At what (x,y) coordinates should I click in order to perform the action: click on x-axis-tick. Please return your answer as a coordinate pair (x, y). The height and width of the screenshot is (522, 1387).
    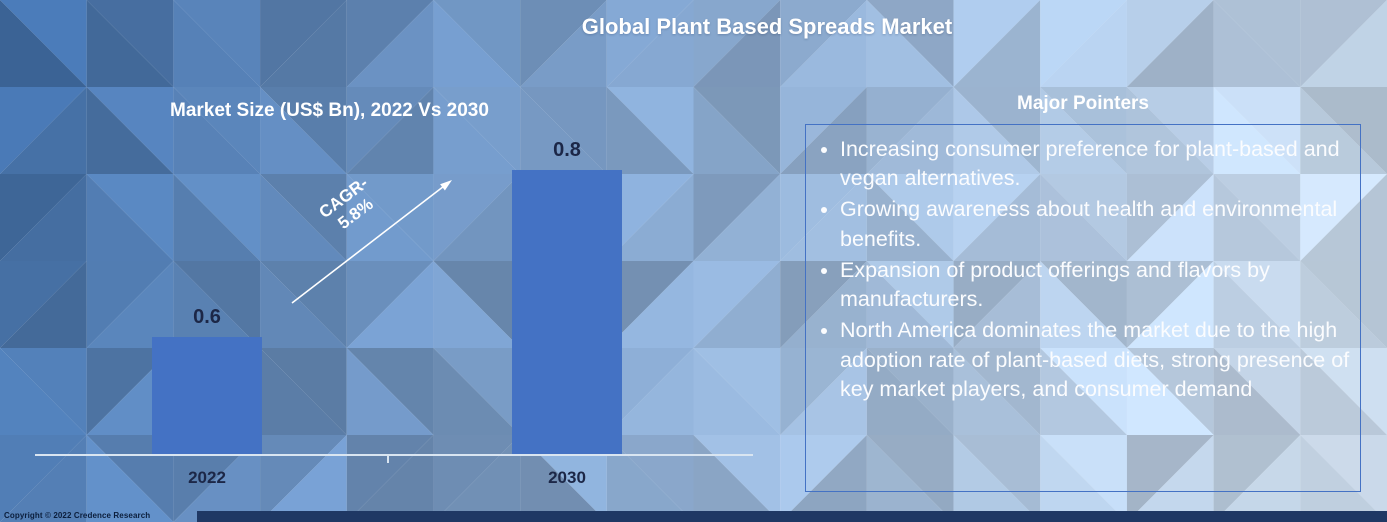
    Looking at the image, I should click on (388, 458).